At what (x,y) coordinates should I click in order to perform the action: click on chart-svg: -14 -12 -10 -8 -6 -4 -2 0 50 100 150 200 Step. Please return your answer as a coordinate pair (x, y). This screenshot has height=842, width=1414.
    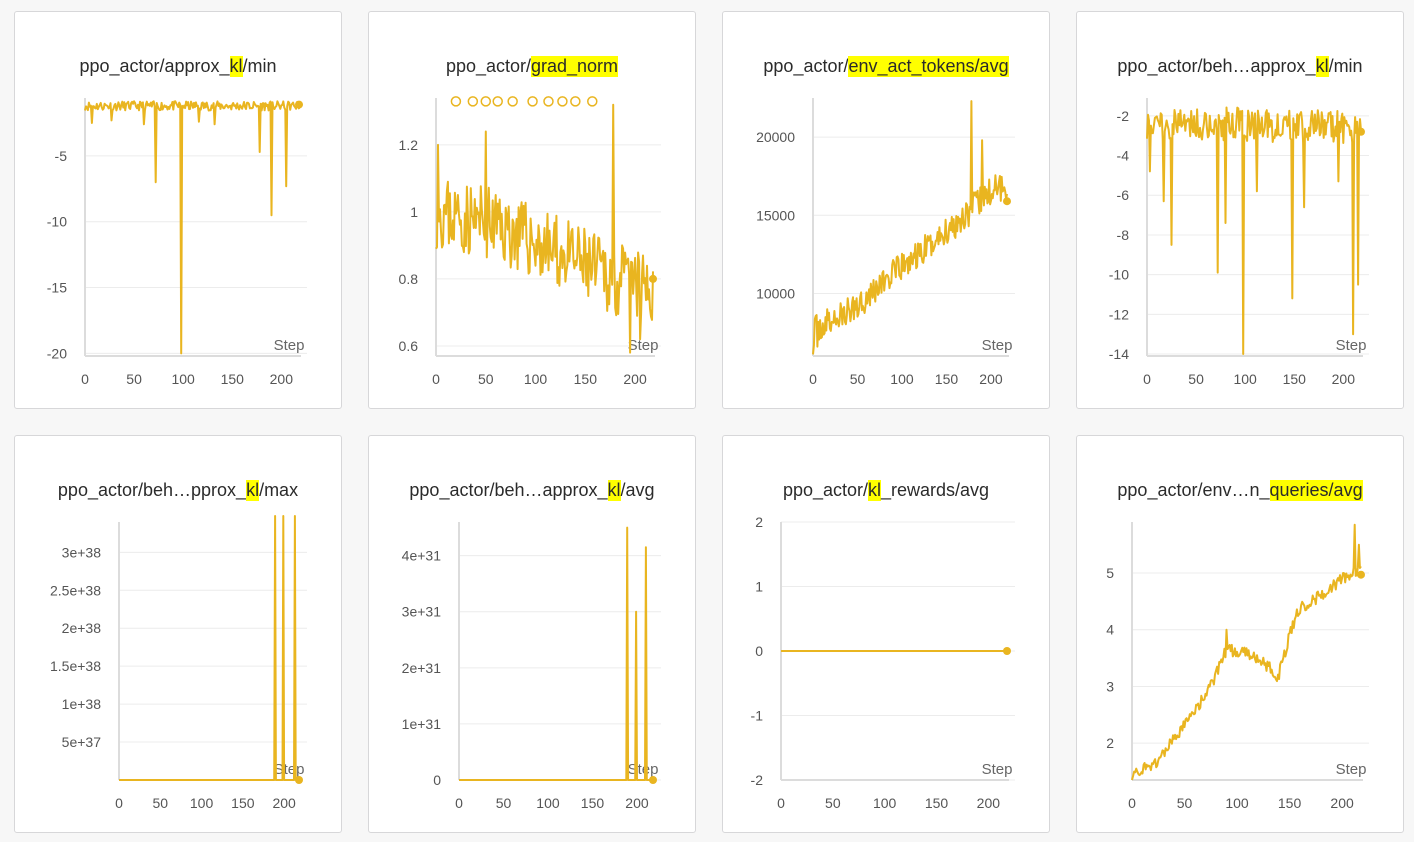
    Looking at the image, I should click on (1239, 242).